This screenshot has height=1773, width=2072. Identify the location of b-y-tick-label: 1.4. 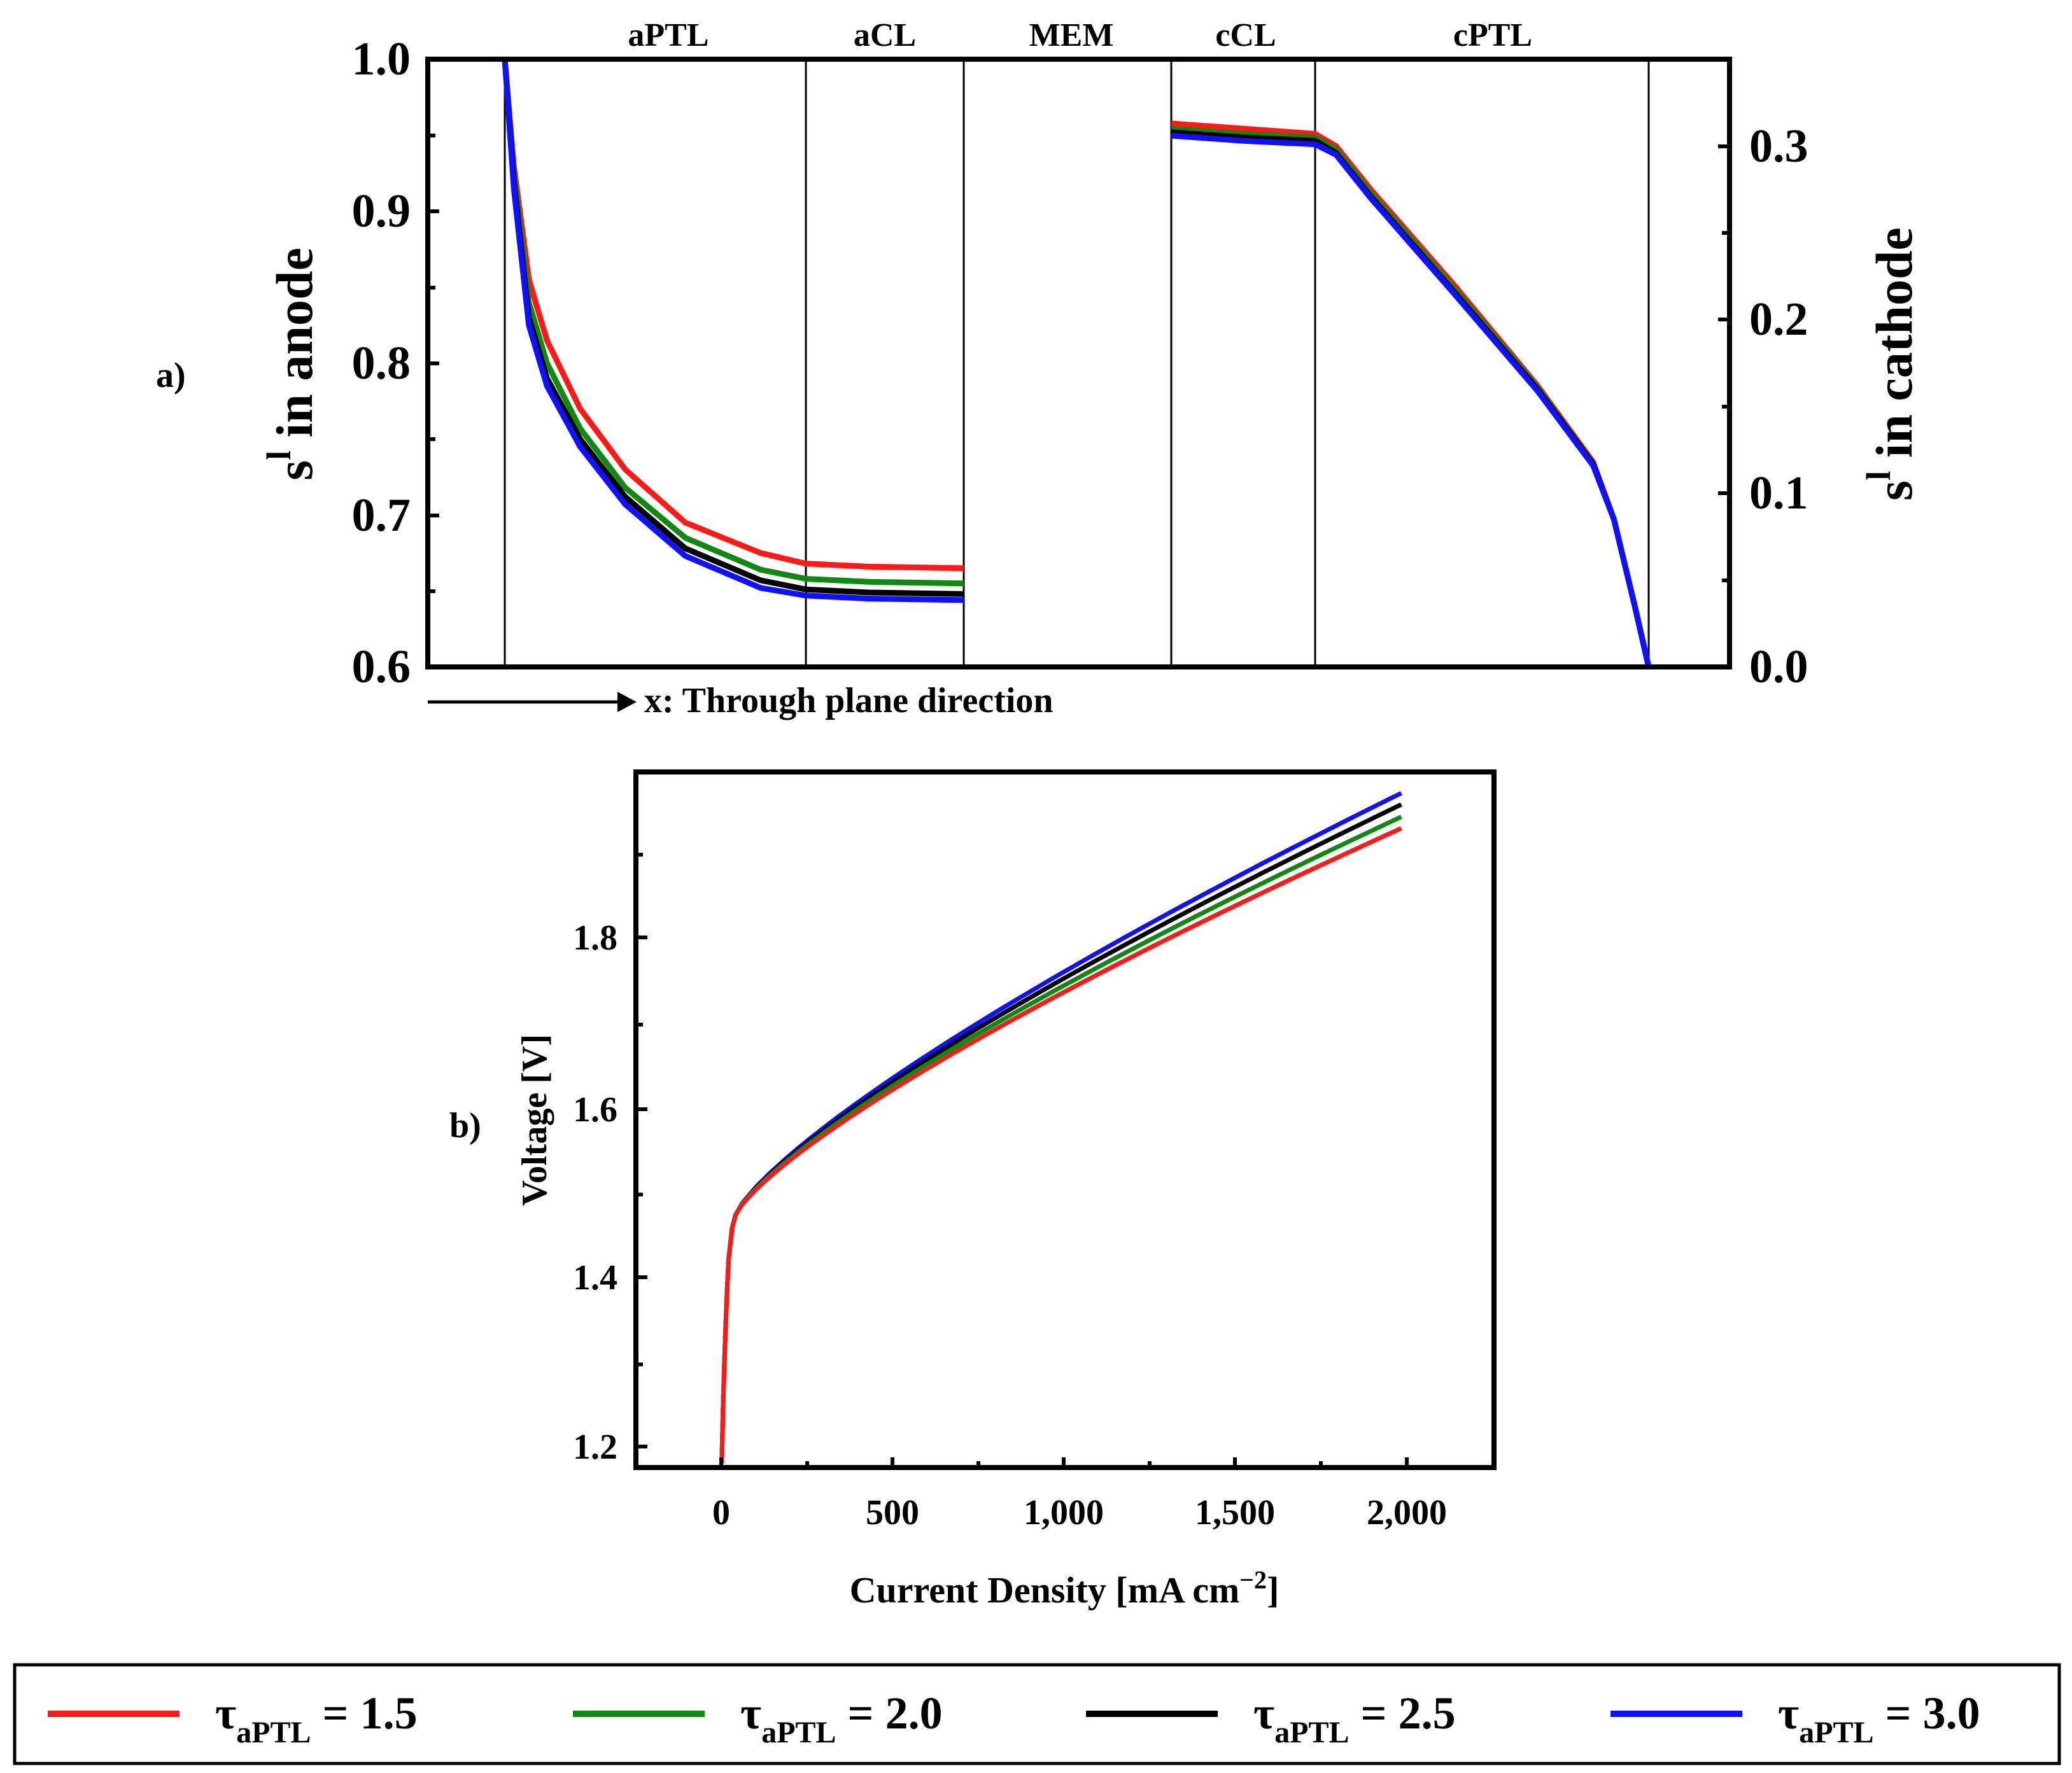
(595, 1278).